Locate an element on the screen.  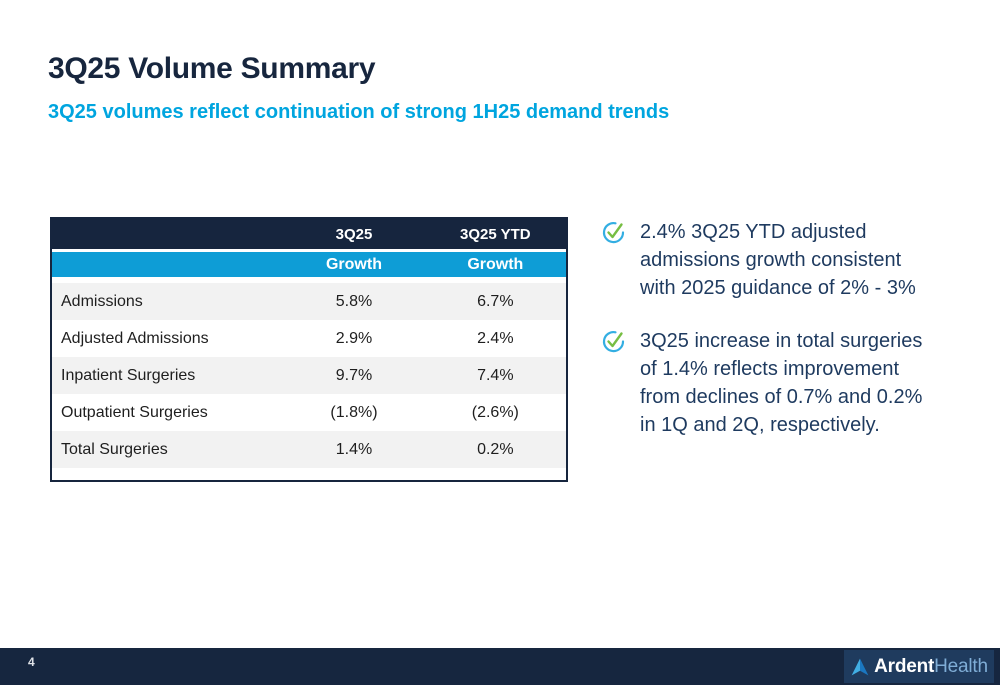
bullet-text-line: in 1Q and 2Q, respectively. is located at coordinates (760, 425).